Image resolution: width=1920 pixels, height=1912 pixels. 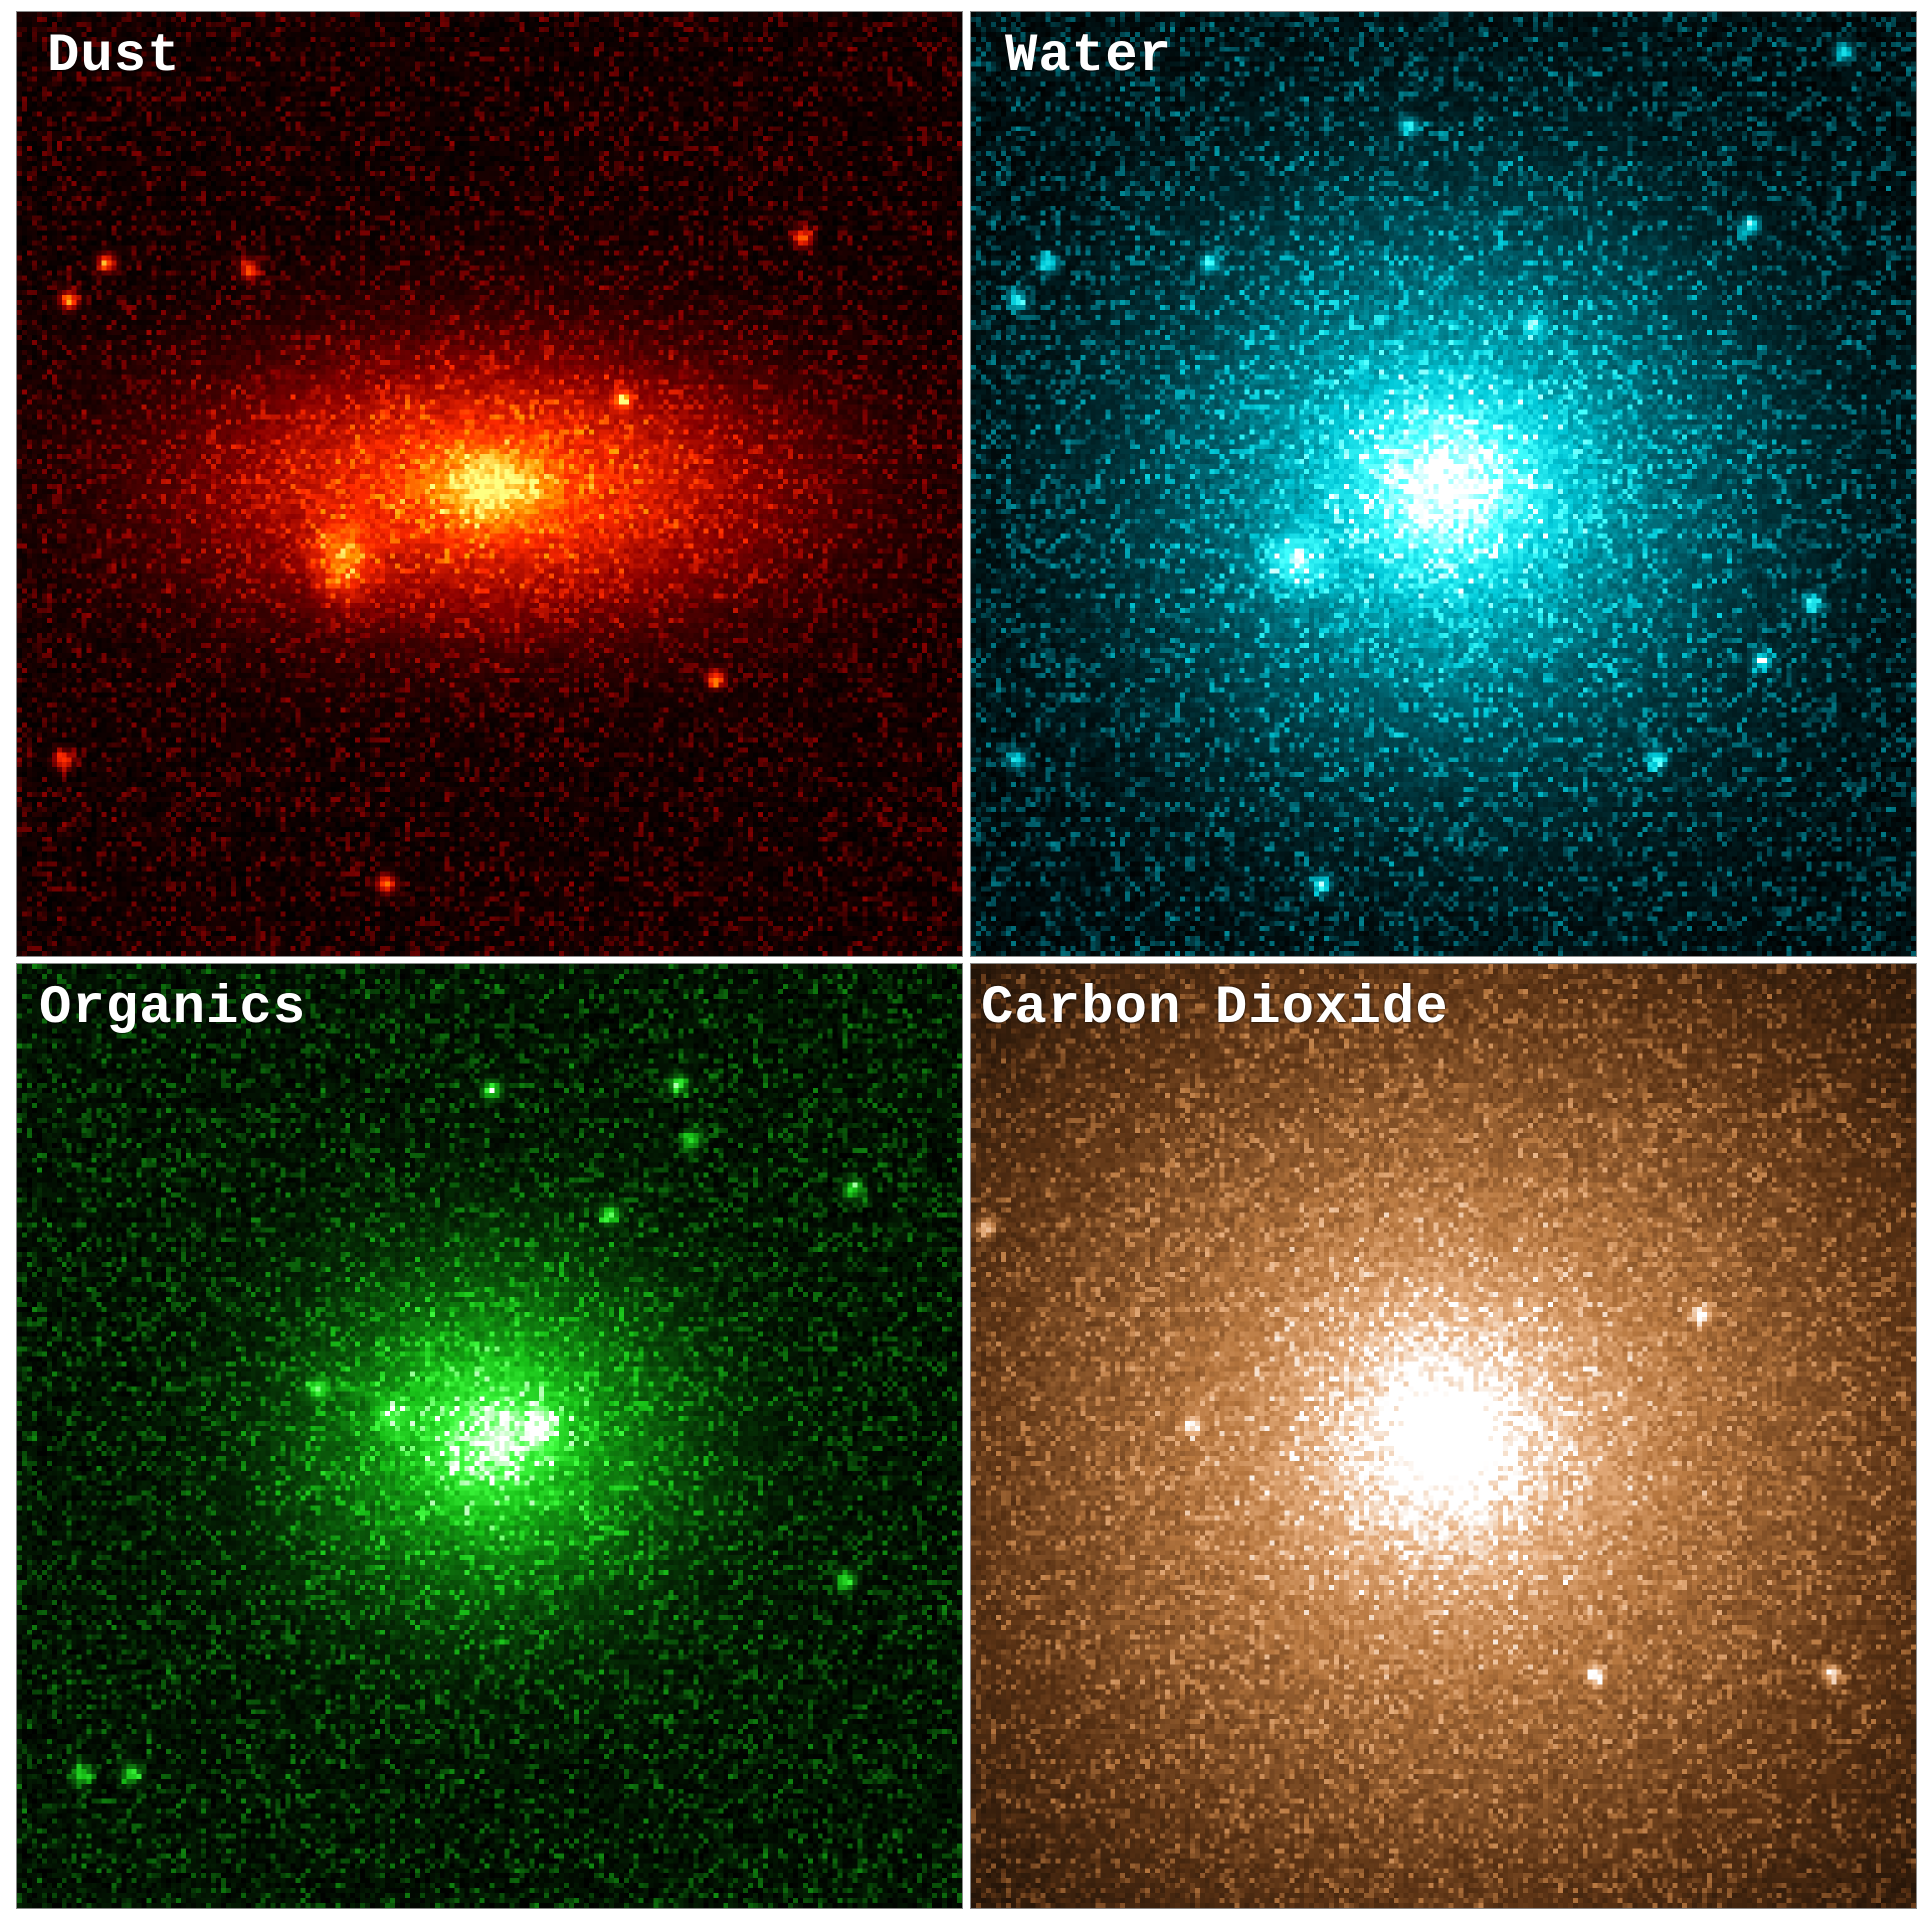 What do you see at coordinates (173, 1008) in the screenshot?
I see `organics-label: Organics` at bounding box center [173, 1008].